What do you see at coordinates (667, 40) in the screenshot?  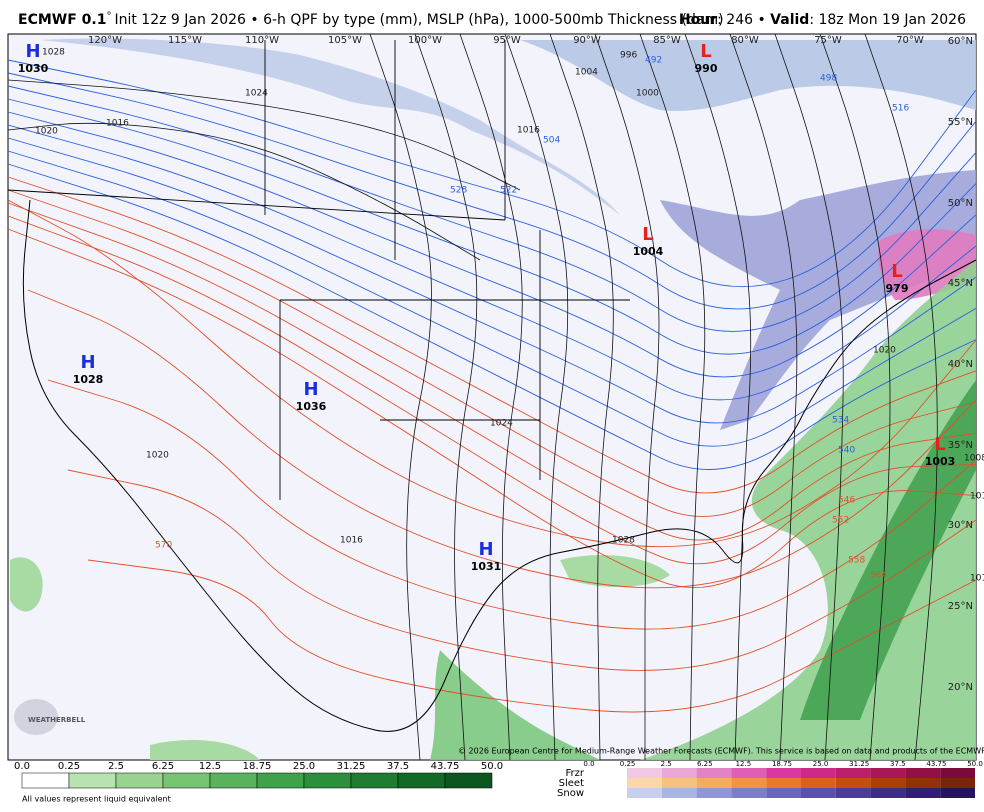 I see `longitude-label: 85°W` at bounding box center [667, 40].